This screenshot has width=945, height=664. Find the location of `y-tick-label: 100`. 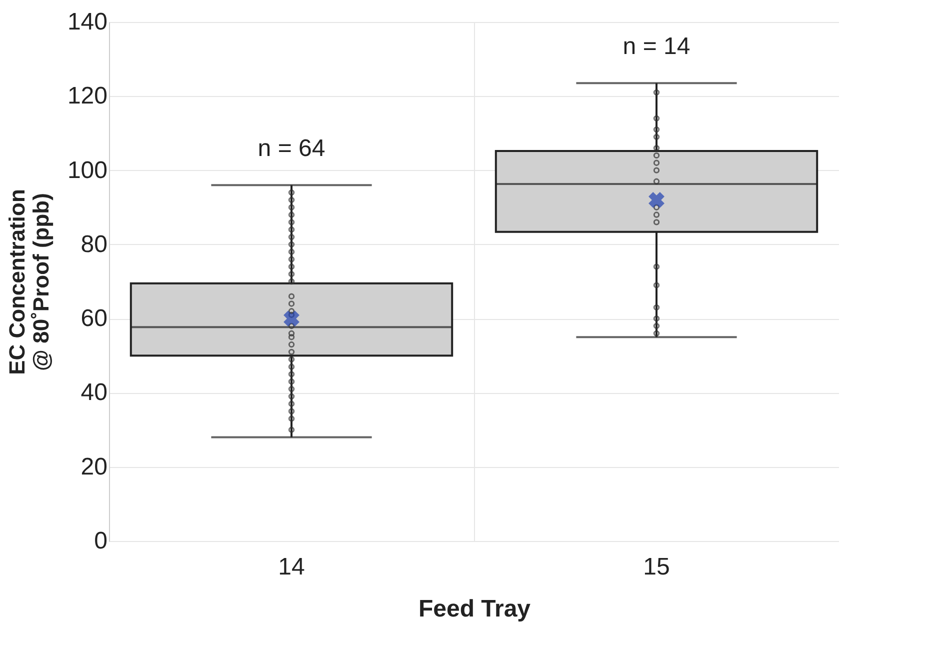

y-tick-label: 100 is located at coordinates (87, 170).